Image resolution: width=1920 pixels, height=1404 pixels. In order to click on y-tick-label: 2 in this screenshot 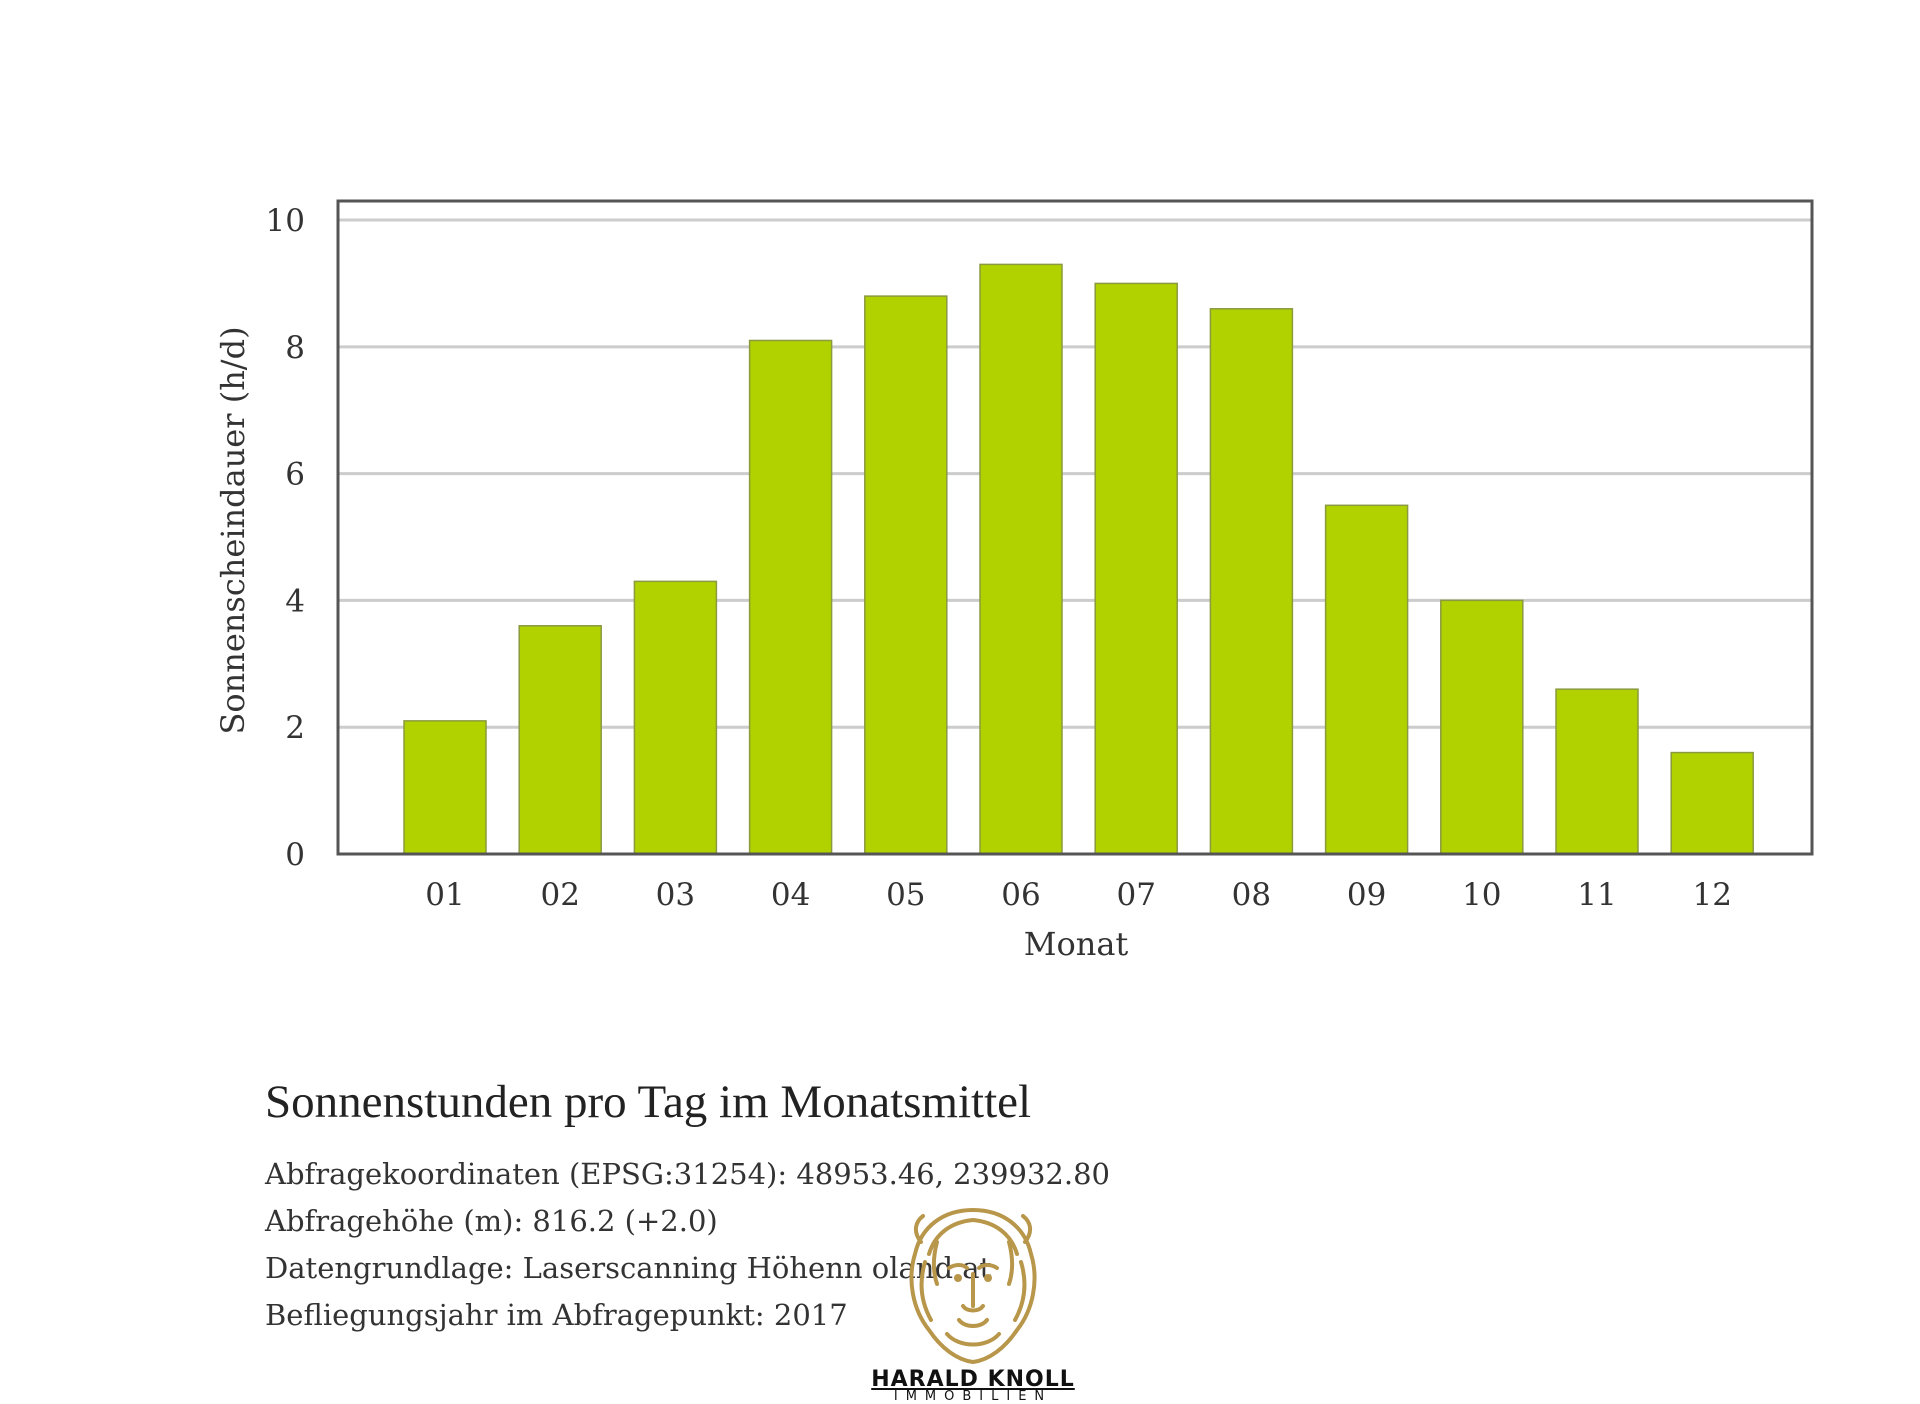, I will do `click(295, 728)`.